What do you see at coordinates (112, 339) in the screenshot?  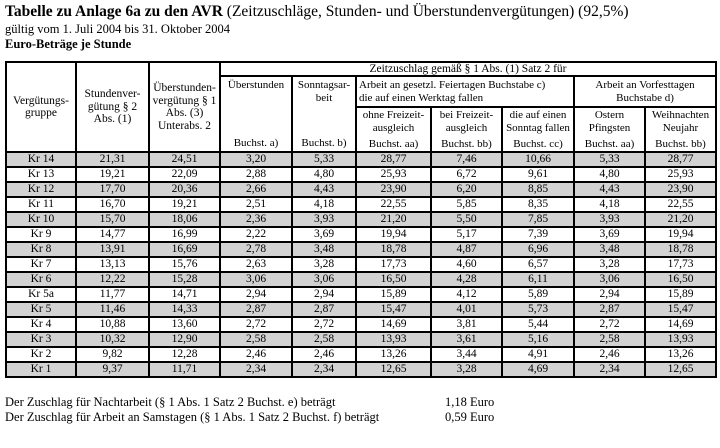 I see `value-cell: 10,32` at bounding box center [112, 339].